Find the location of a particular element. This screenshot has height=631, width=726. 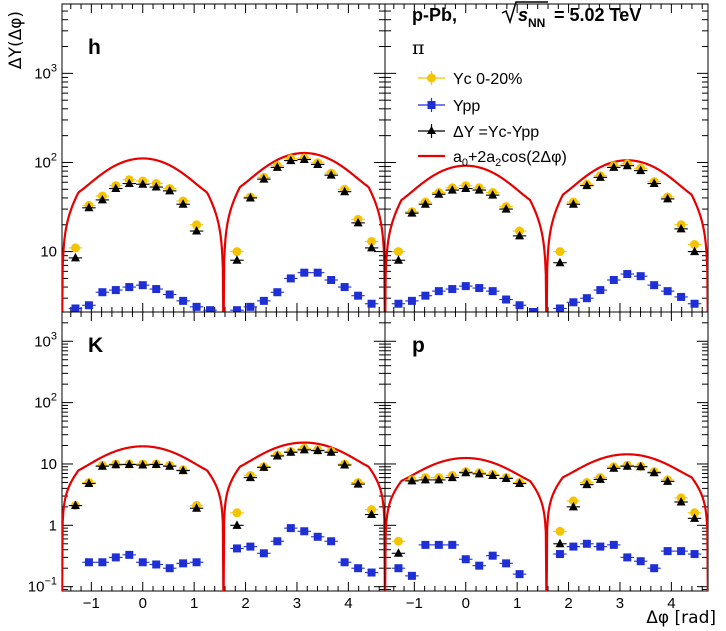

y-tick-label: 10 is located at coordinates (48, 464).